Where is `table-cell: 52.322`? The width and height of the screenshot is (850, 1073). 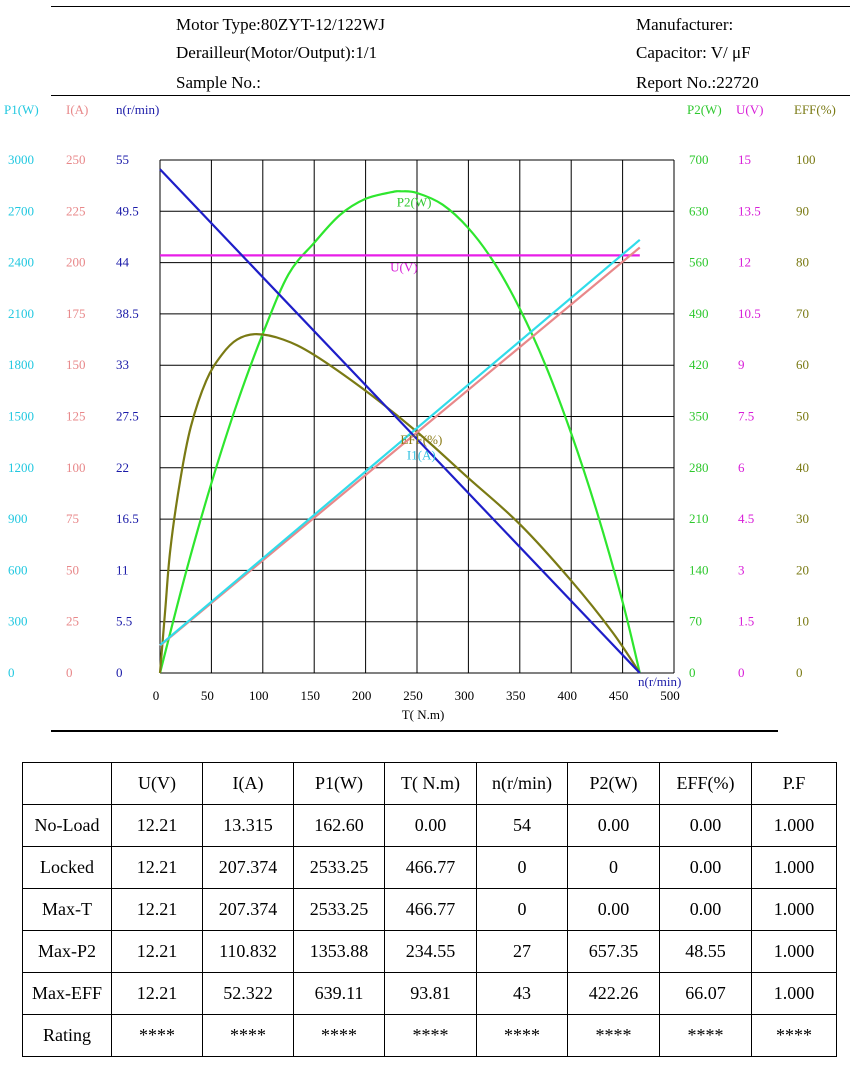 table-cell: 52.322 is located at coordinates (248, 993).